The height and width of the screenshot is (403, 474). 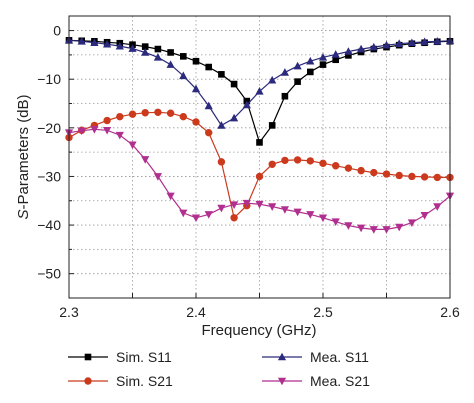 I want to click on legend-item-sim-s11: Sim. S11, so click(x=120, y=357).